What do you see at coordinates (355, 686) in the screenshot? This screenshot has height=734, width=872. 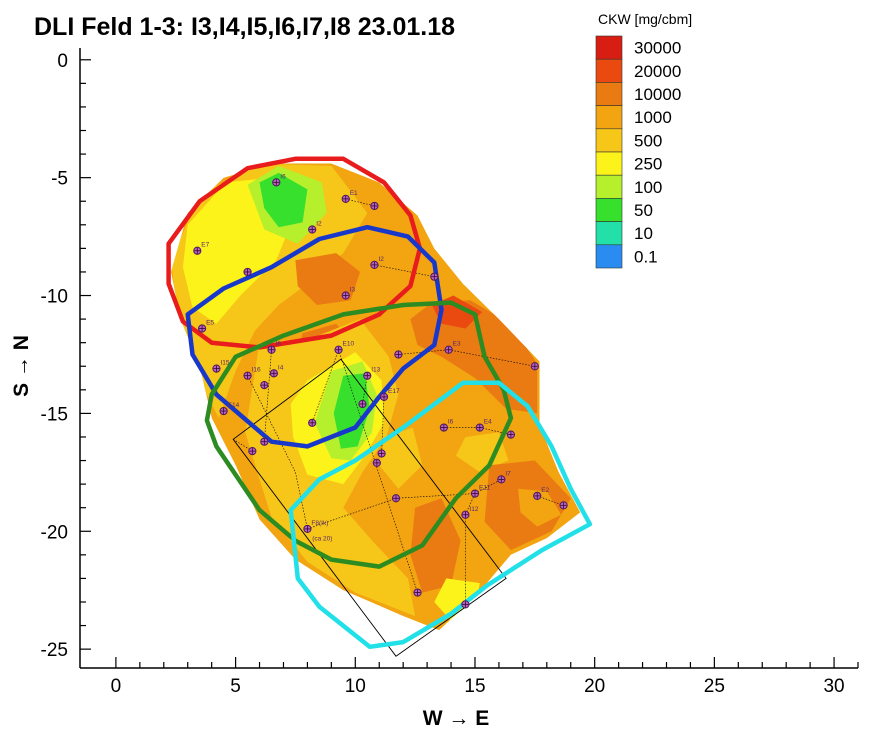 I see `x-tick-label: 10` at bounding box center [355, 686].